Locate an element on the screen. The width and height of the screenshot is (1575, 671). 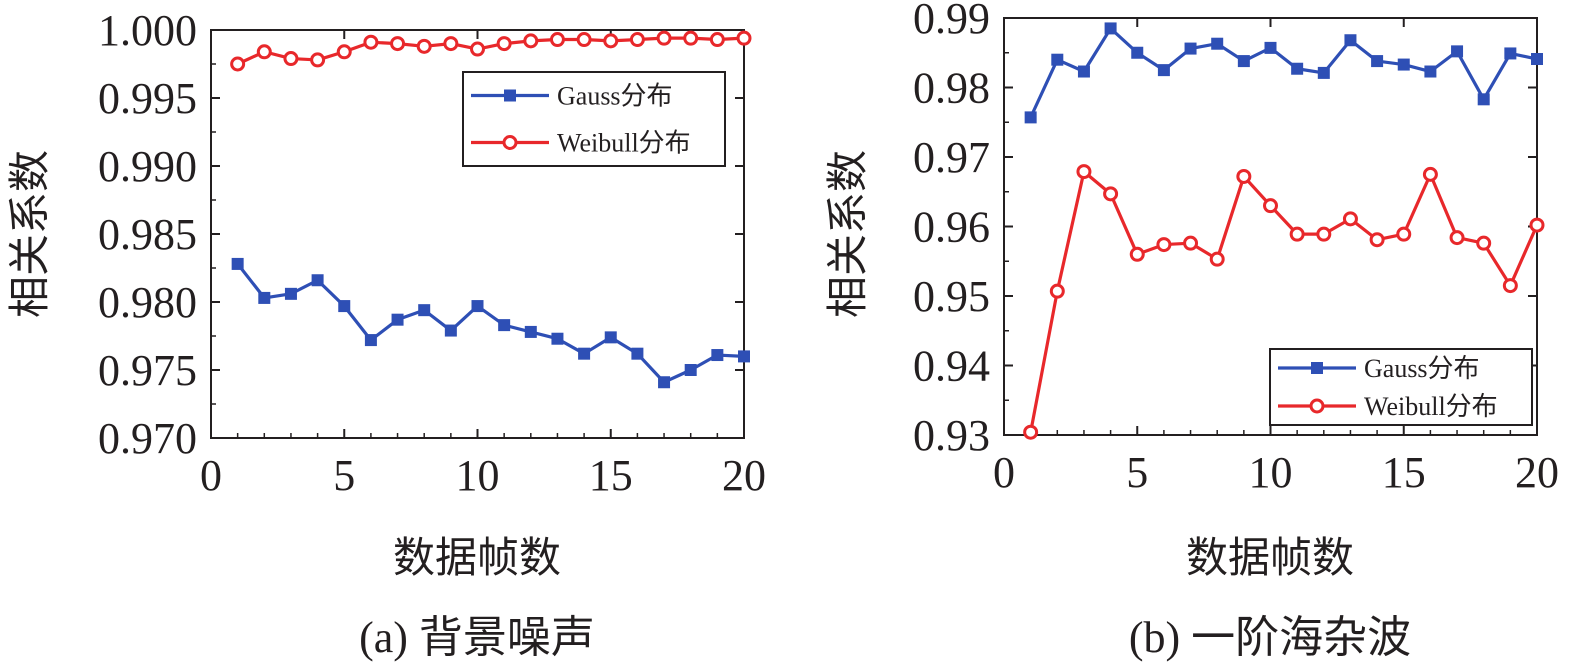
y-tick-label: 0.95 is located at coordinates (951, 296).